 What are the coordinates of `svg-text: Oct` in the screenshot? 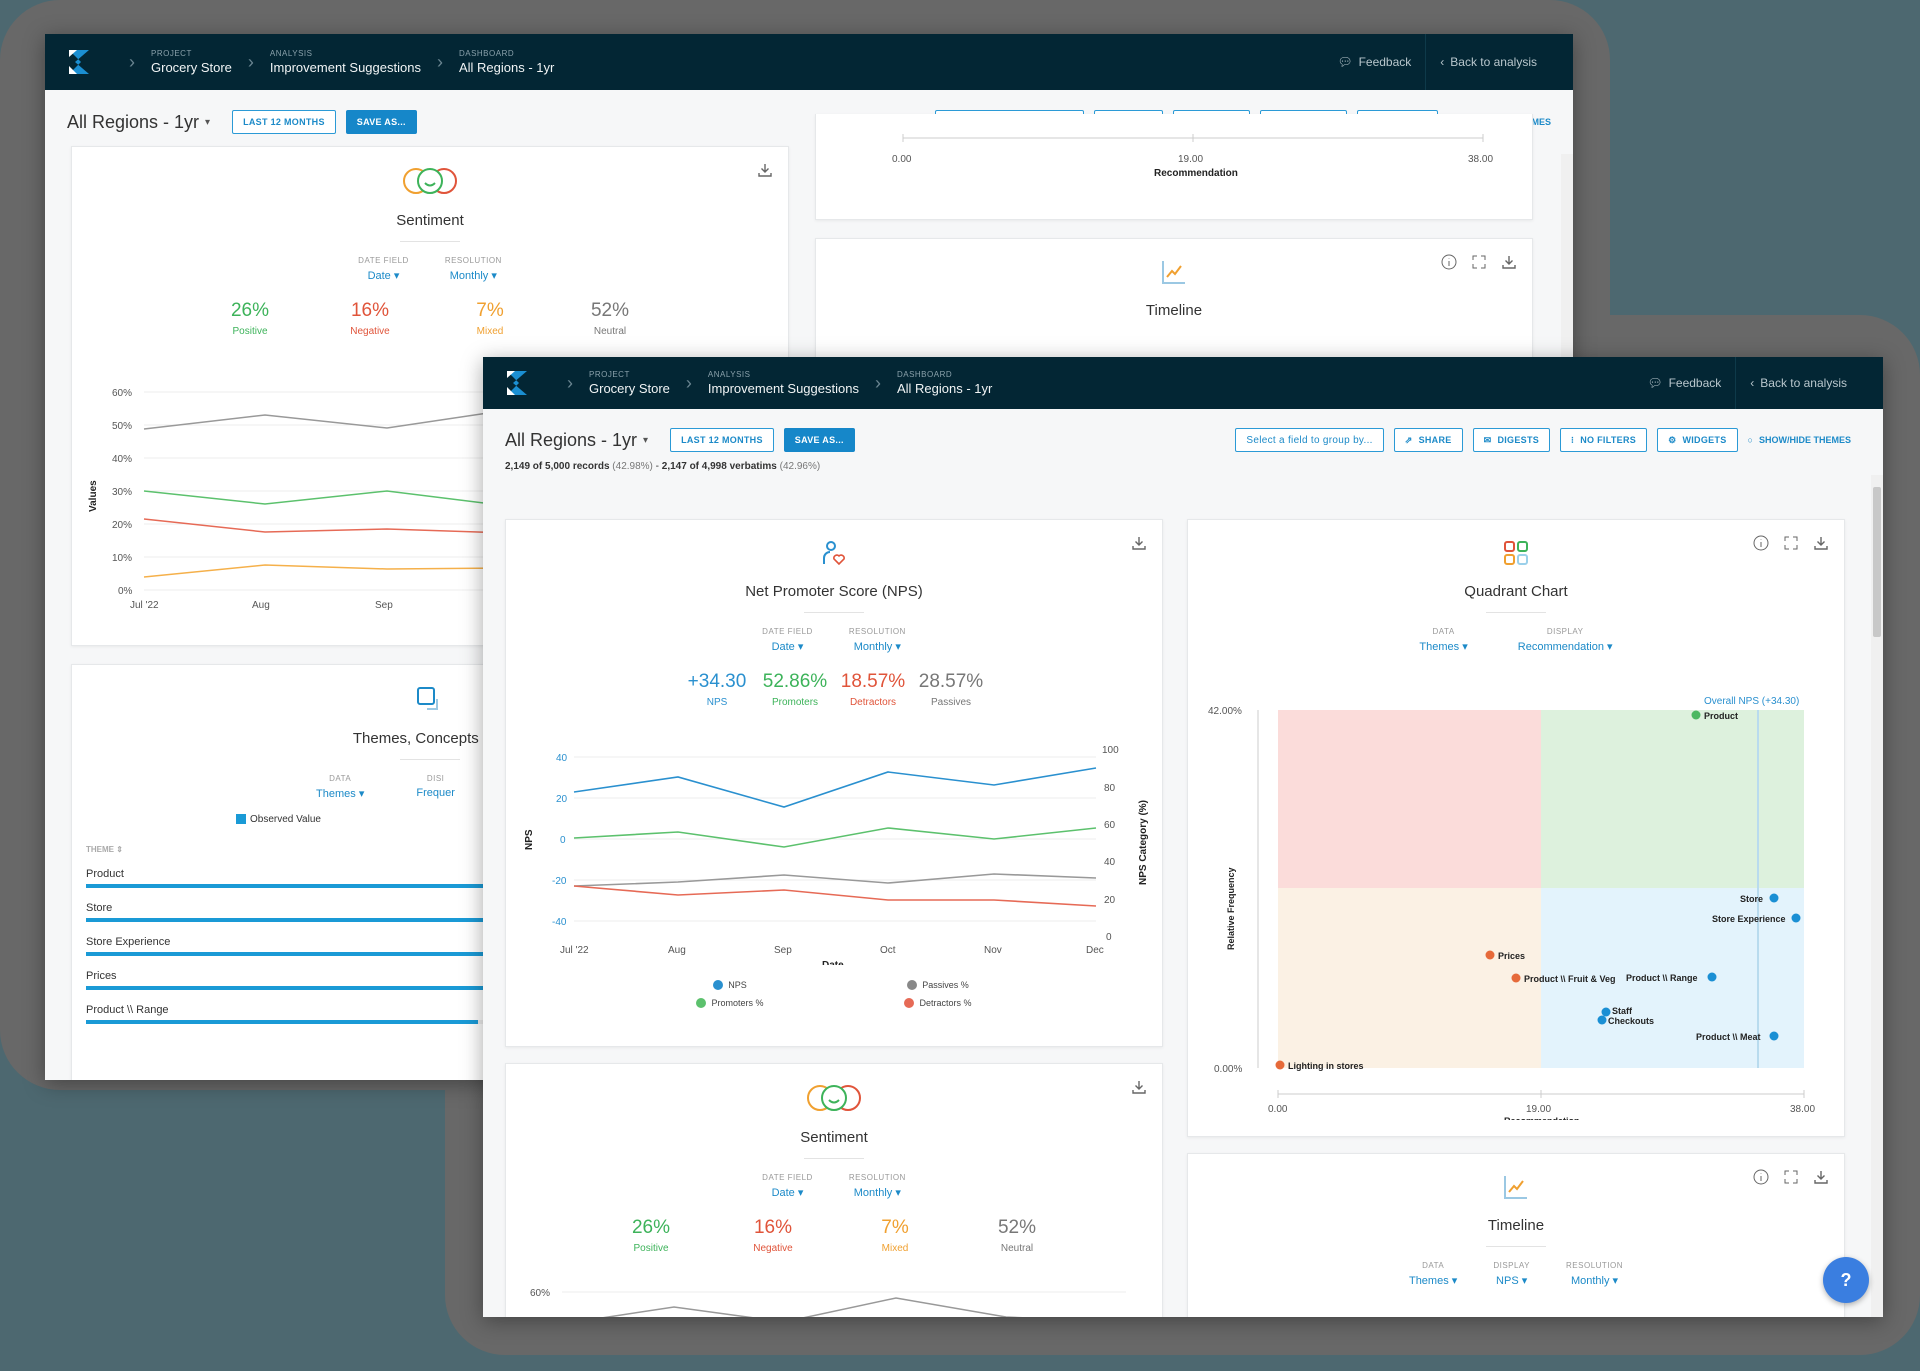 It's located at (888, 950).